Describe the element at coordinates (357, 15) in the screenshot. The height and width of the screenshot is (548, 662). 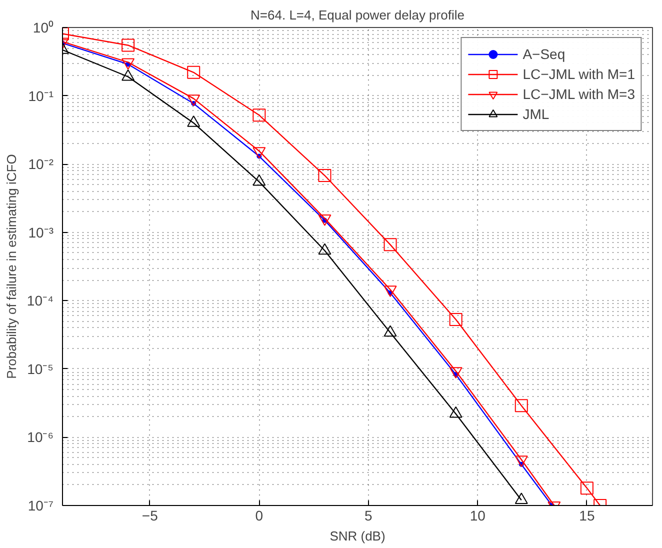
I see `chart-title: N=64. L=4, Equal power delay profile` at that location.